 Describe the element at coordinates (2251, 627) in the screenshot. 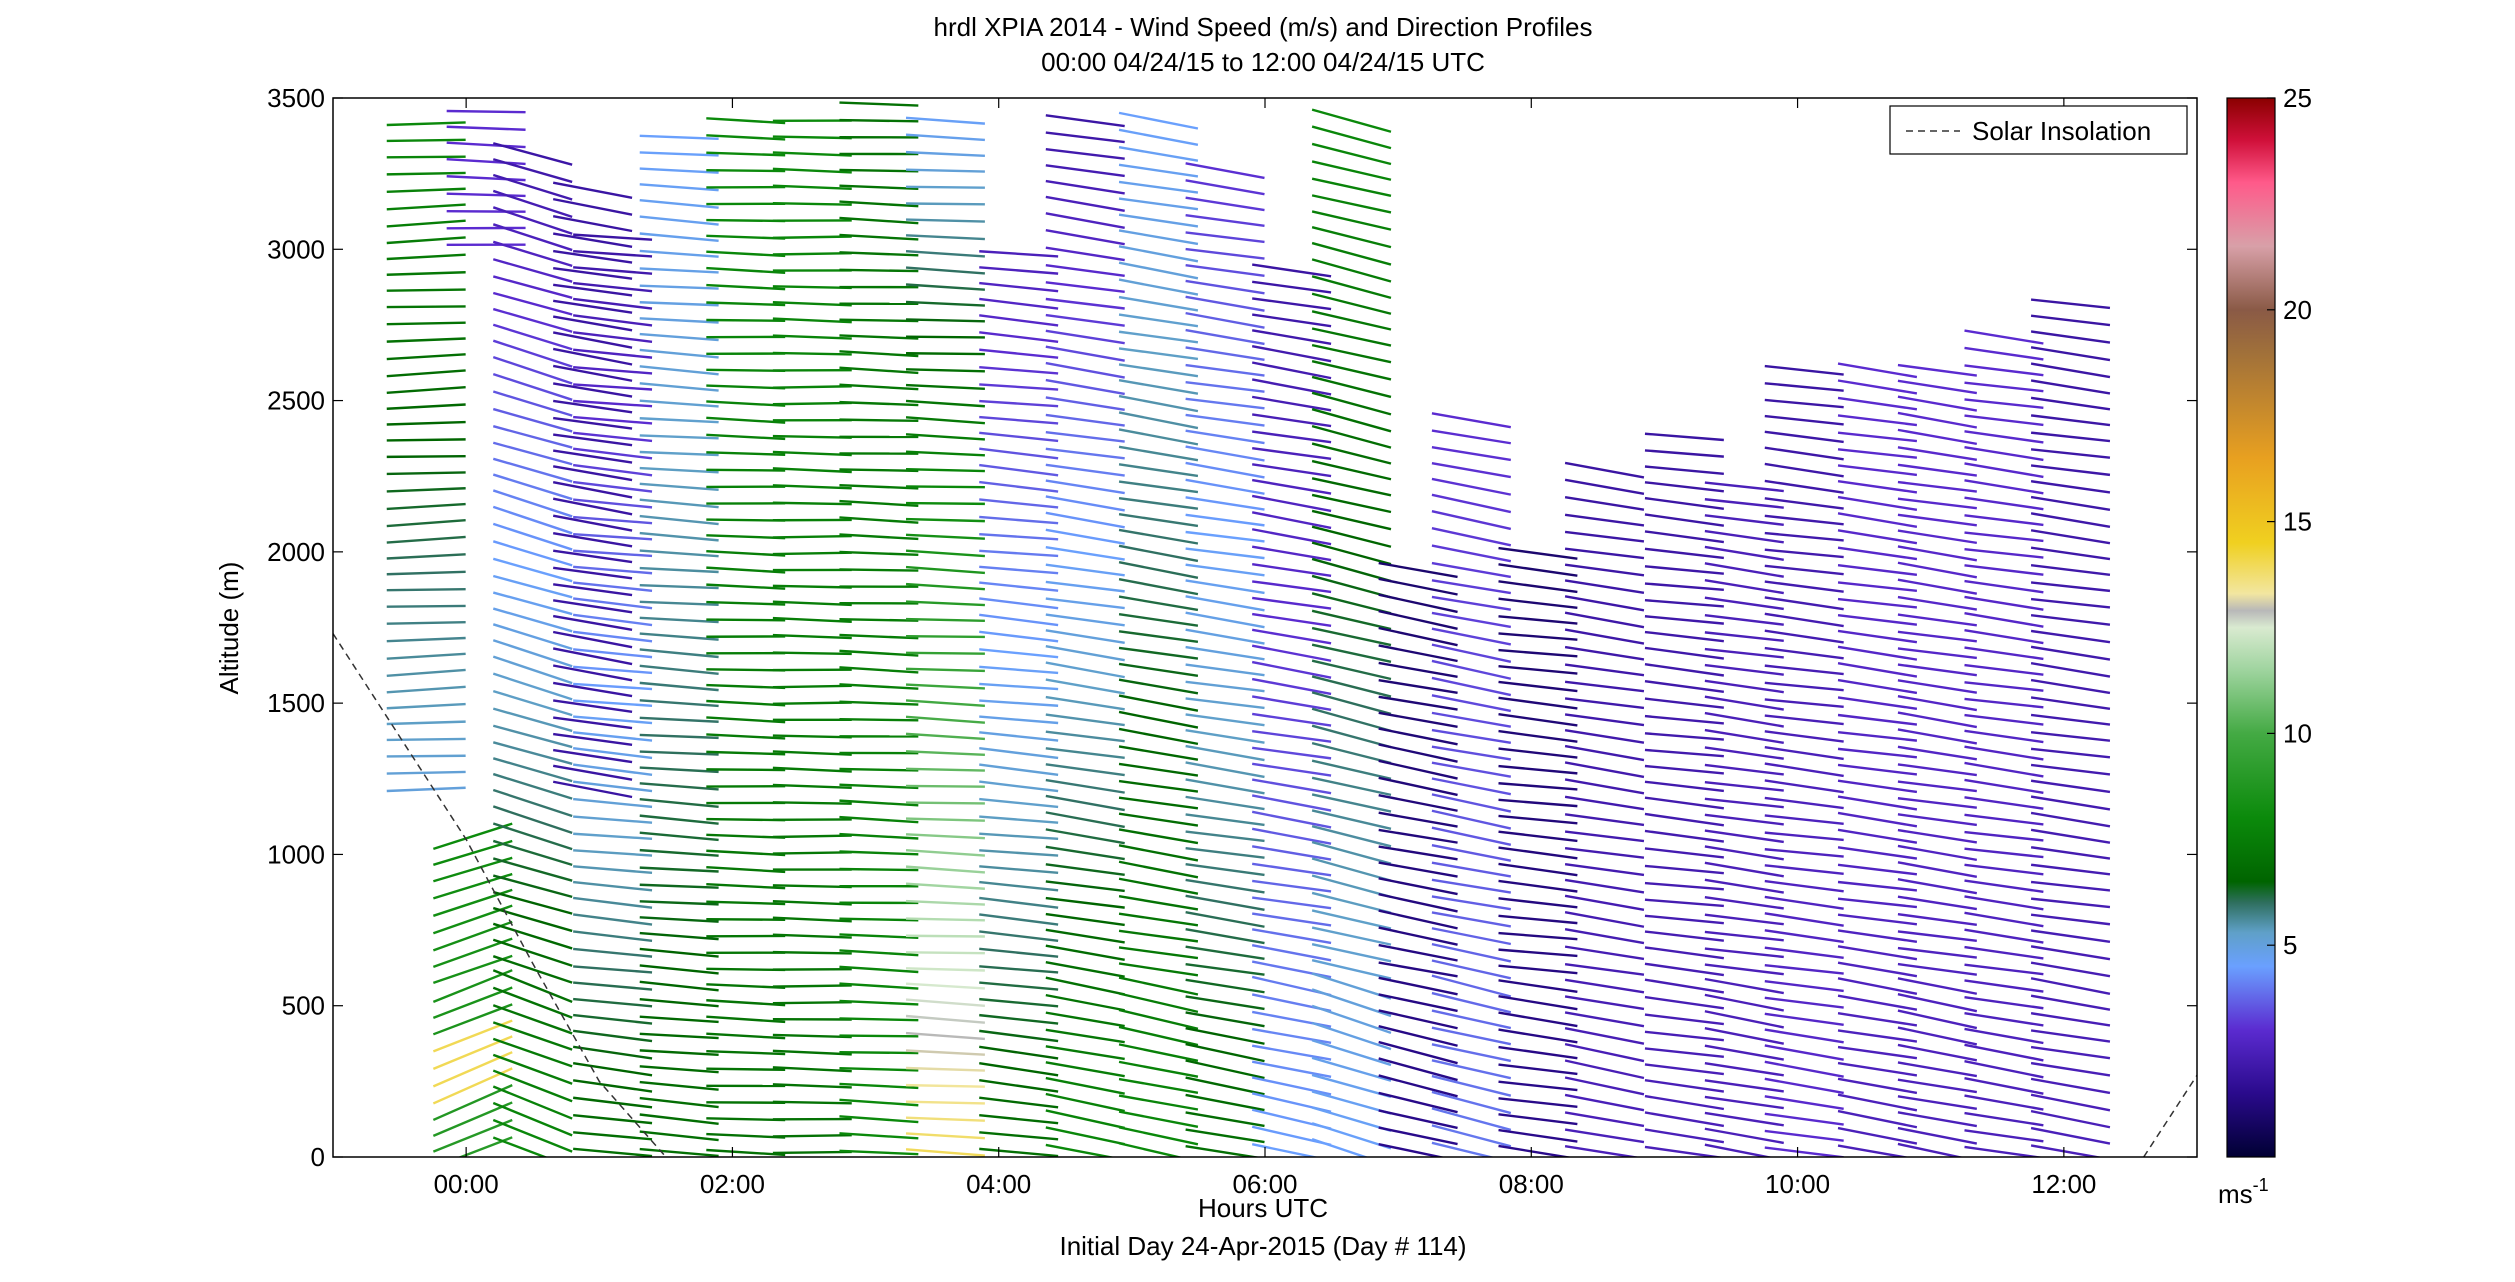

I see `colorbar-gradient` at that location.